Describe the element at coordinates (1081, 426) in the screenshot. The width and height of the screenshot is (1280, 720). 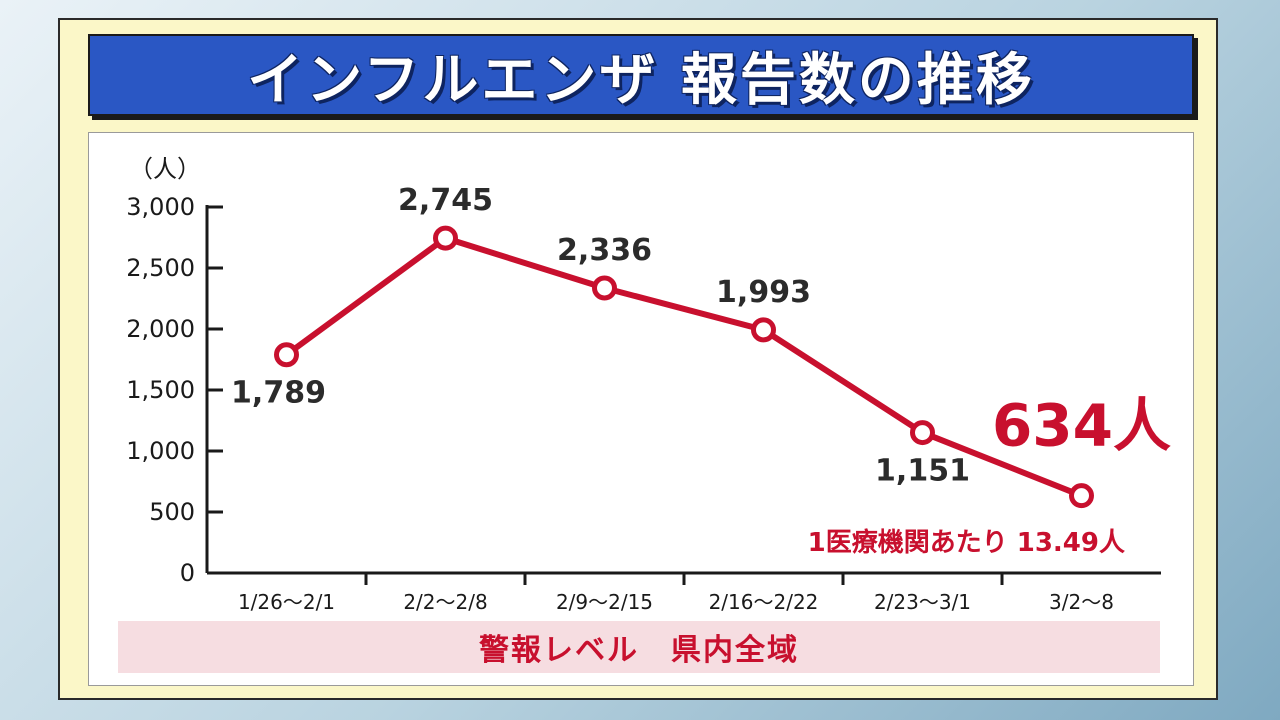
I see `data-label-highlight: 634人` at that location.